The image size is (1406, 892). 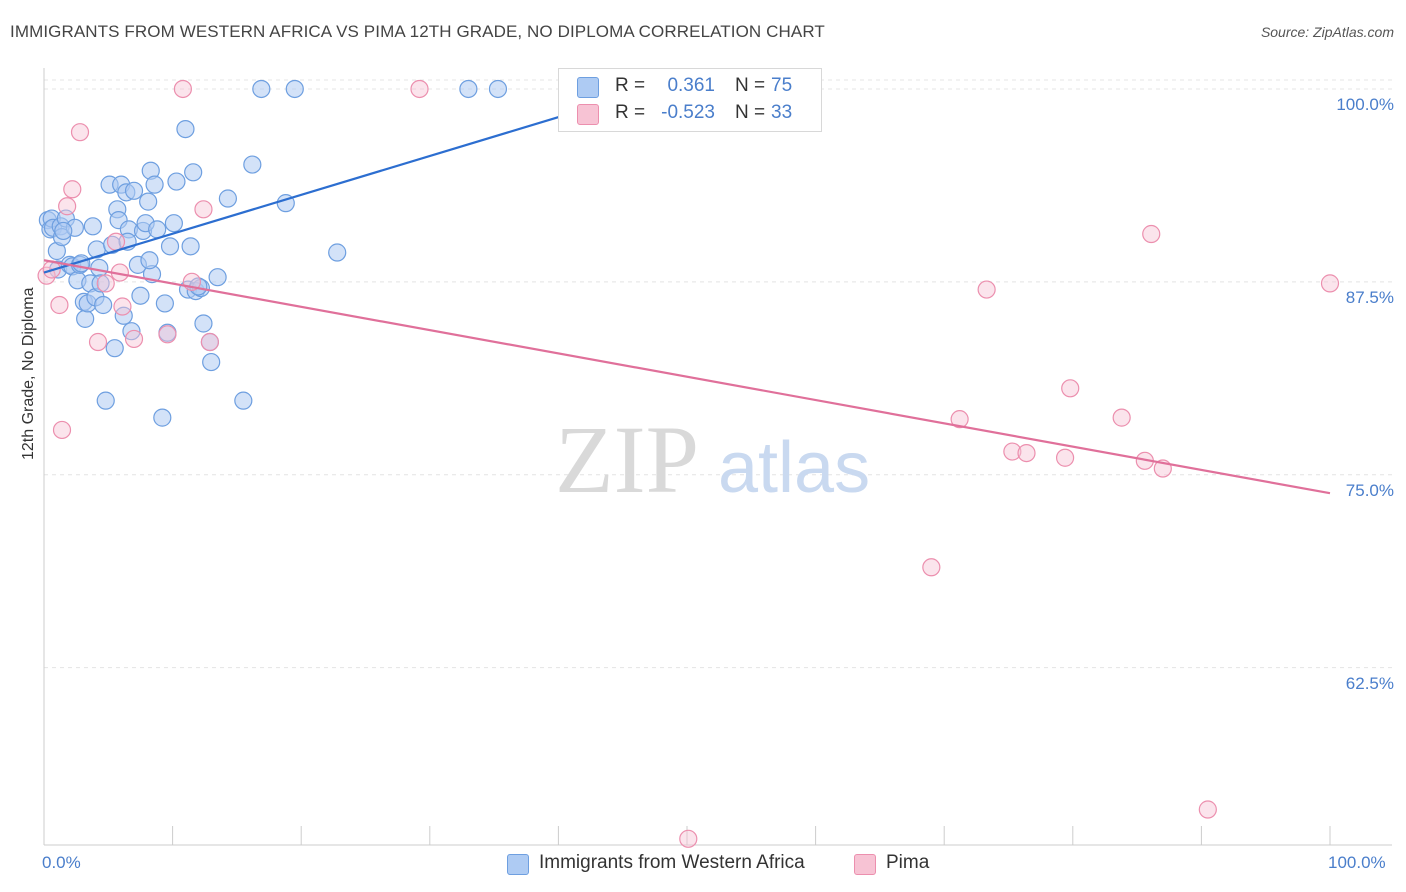 What do you see at coordinates (627, 459) in the screenshot?
I see `watermark-zip: ZIP` at bounding box center [627, 459].